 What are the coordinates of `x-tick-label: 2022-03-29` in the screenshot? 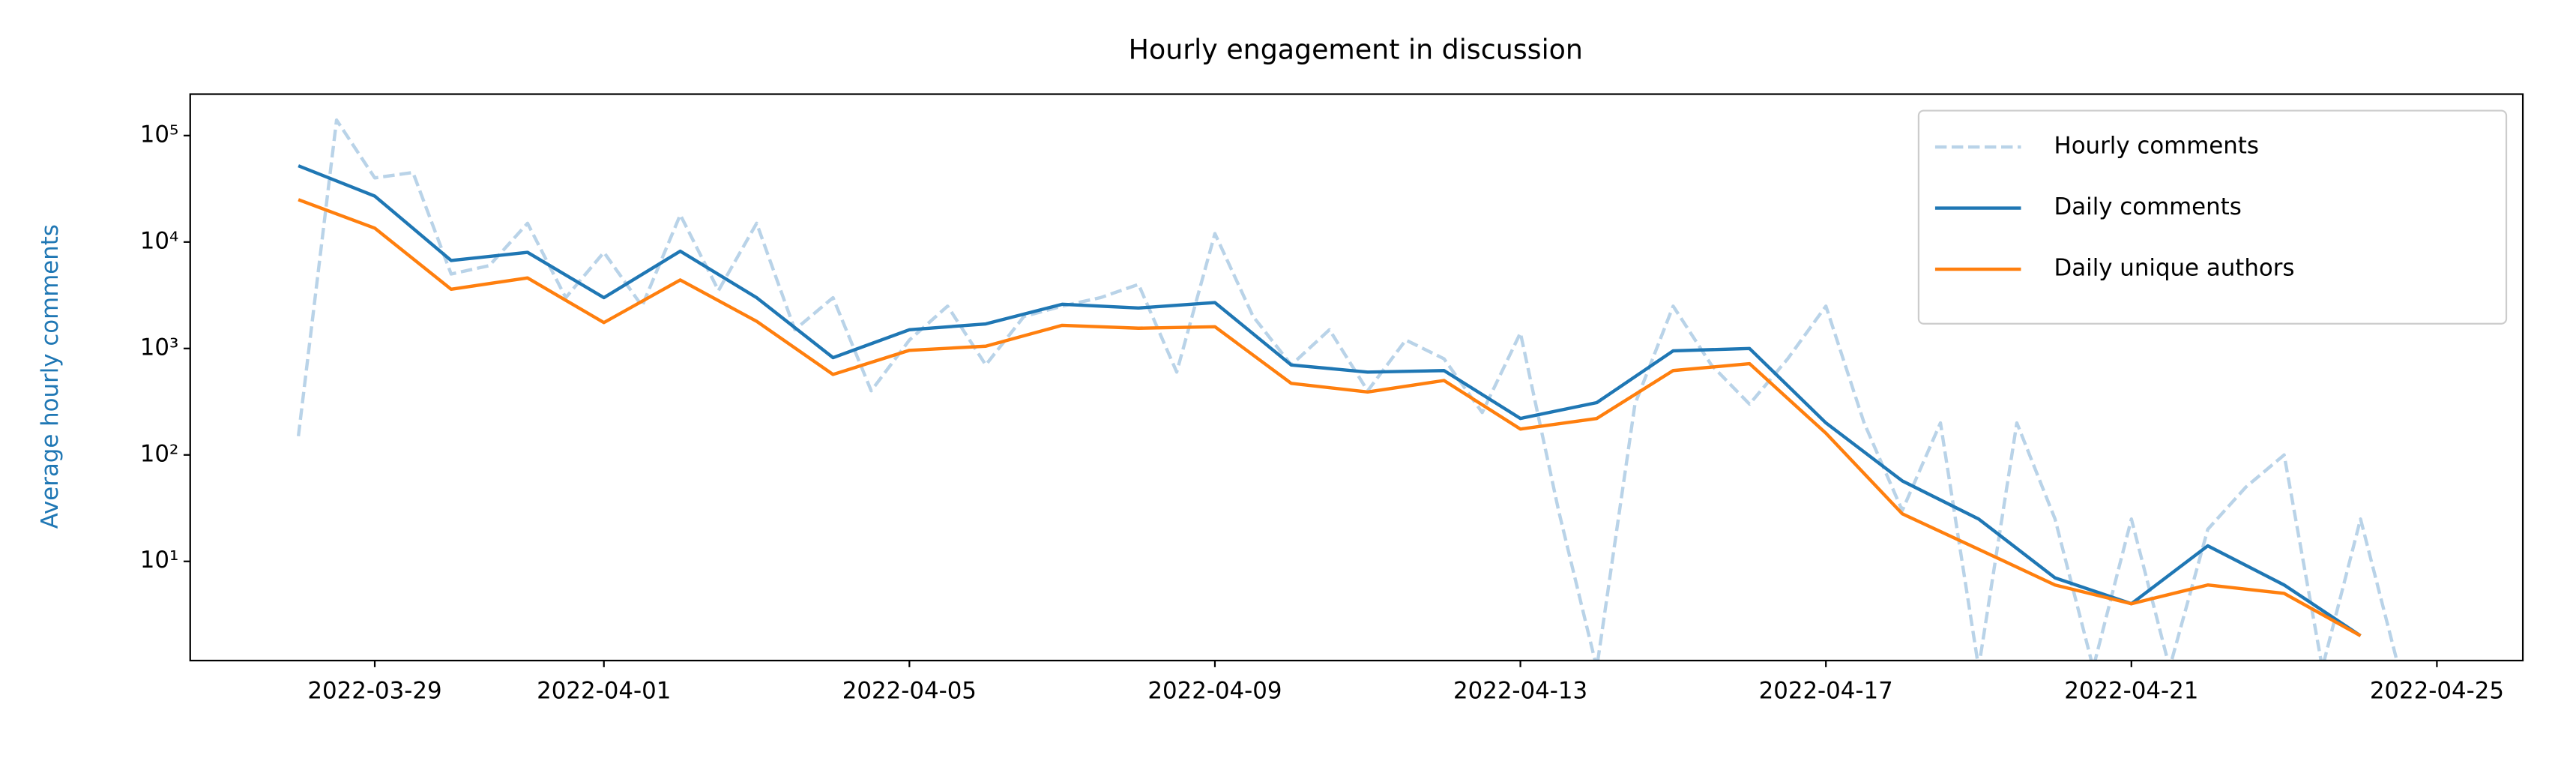 It's located at (374, 690).